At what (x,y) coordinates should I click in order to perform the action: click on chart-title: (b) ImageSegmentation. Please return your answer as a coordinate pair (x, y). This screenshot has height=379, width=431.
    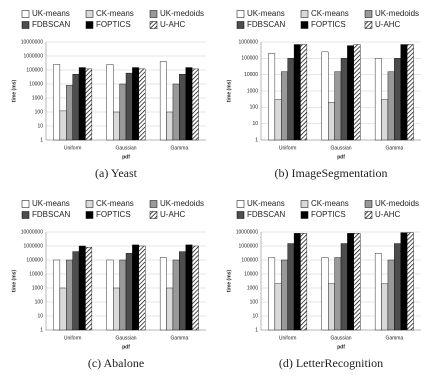
    Looking at the image, I should click on (331, 173).